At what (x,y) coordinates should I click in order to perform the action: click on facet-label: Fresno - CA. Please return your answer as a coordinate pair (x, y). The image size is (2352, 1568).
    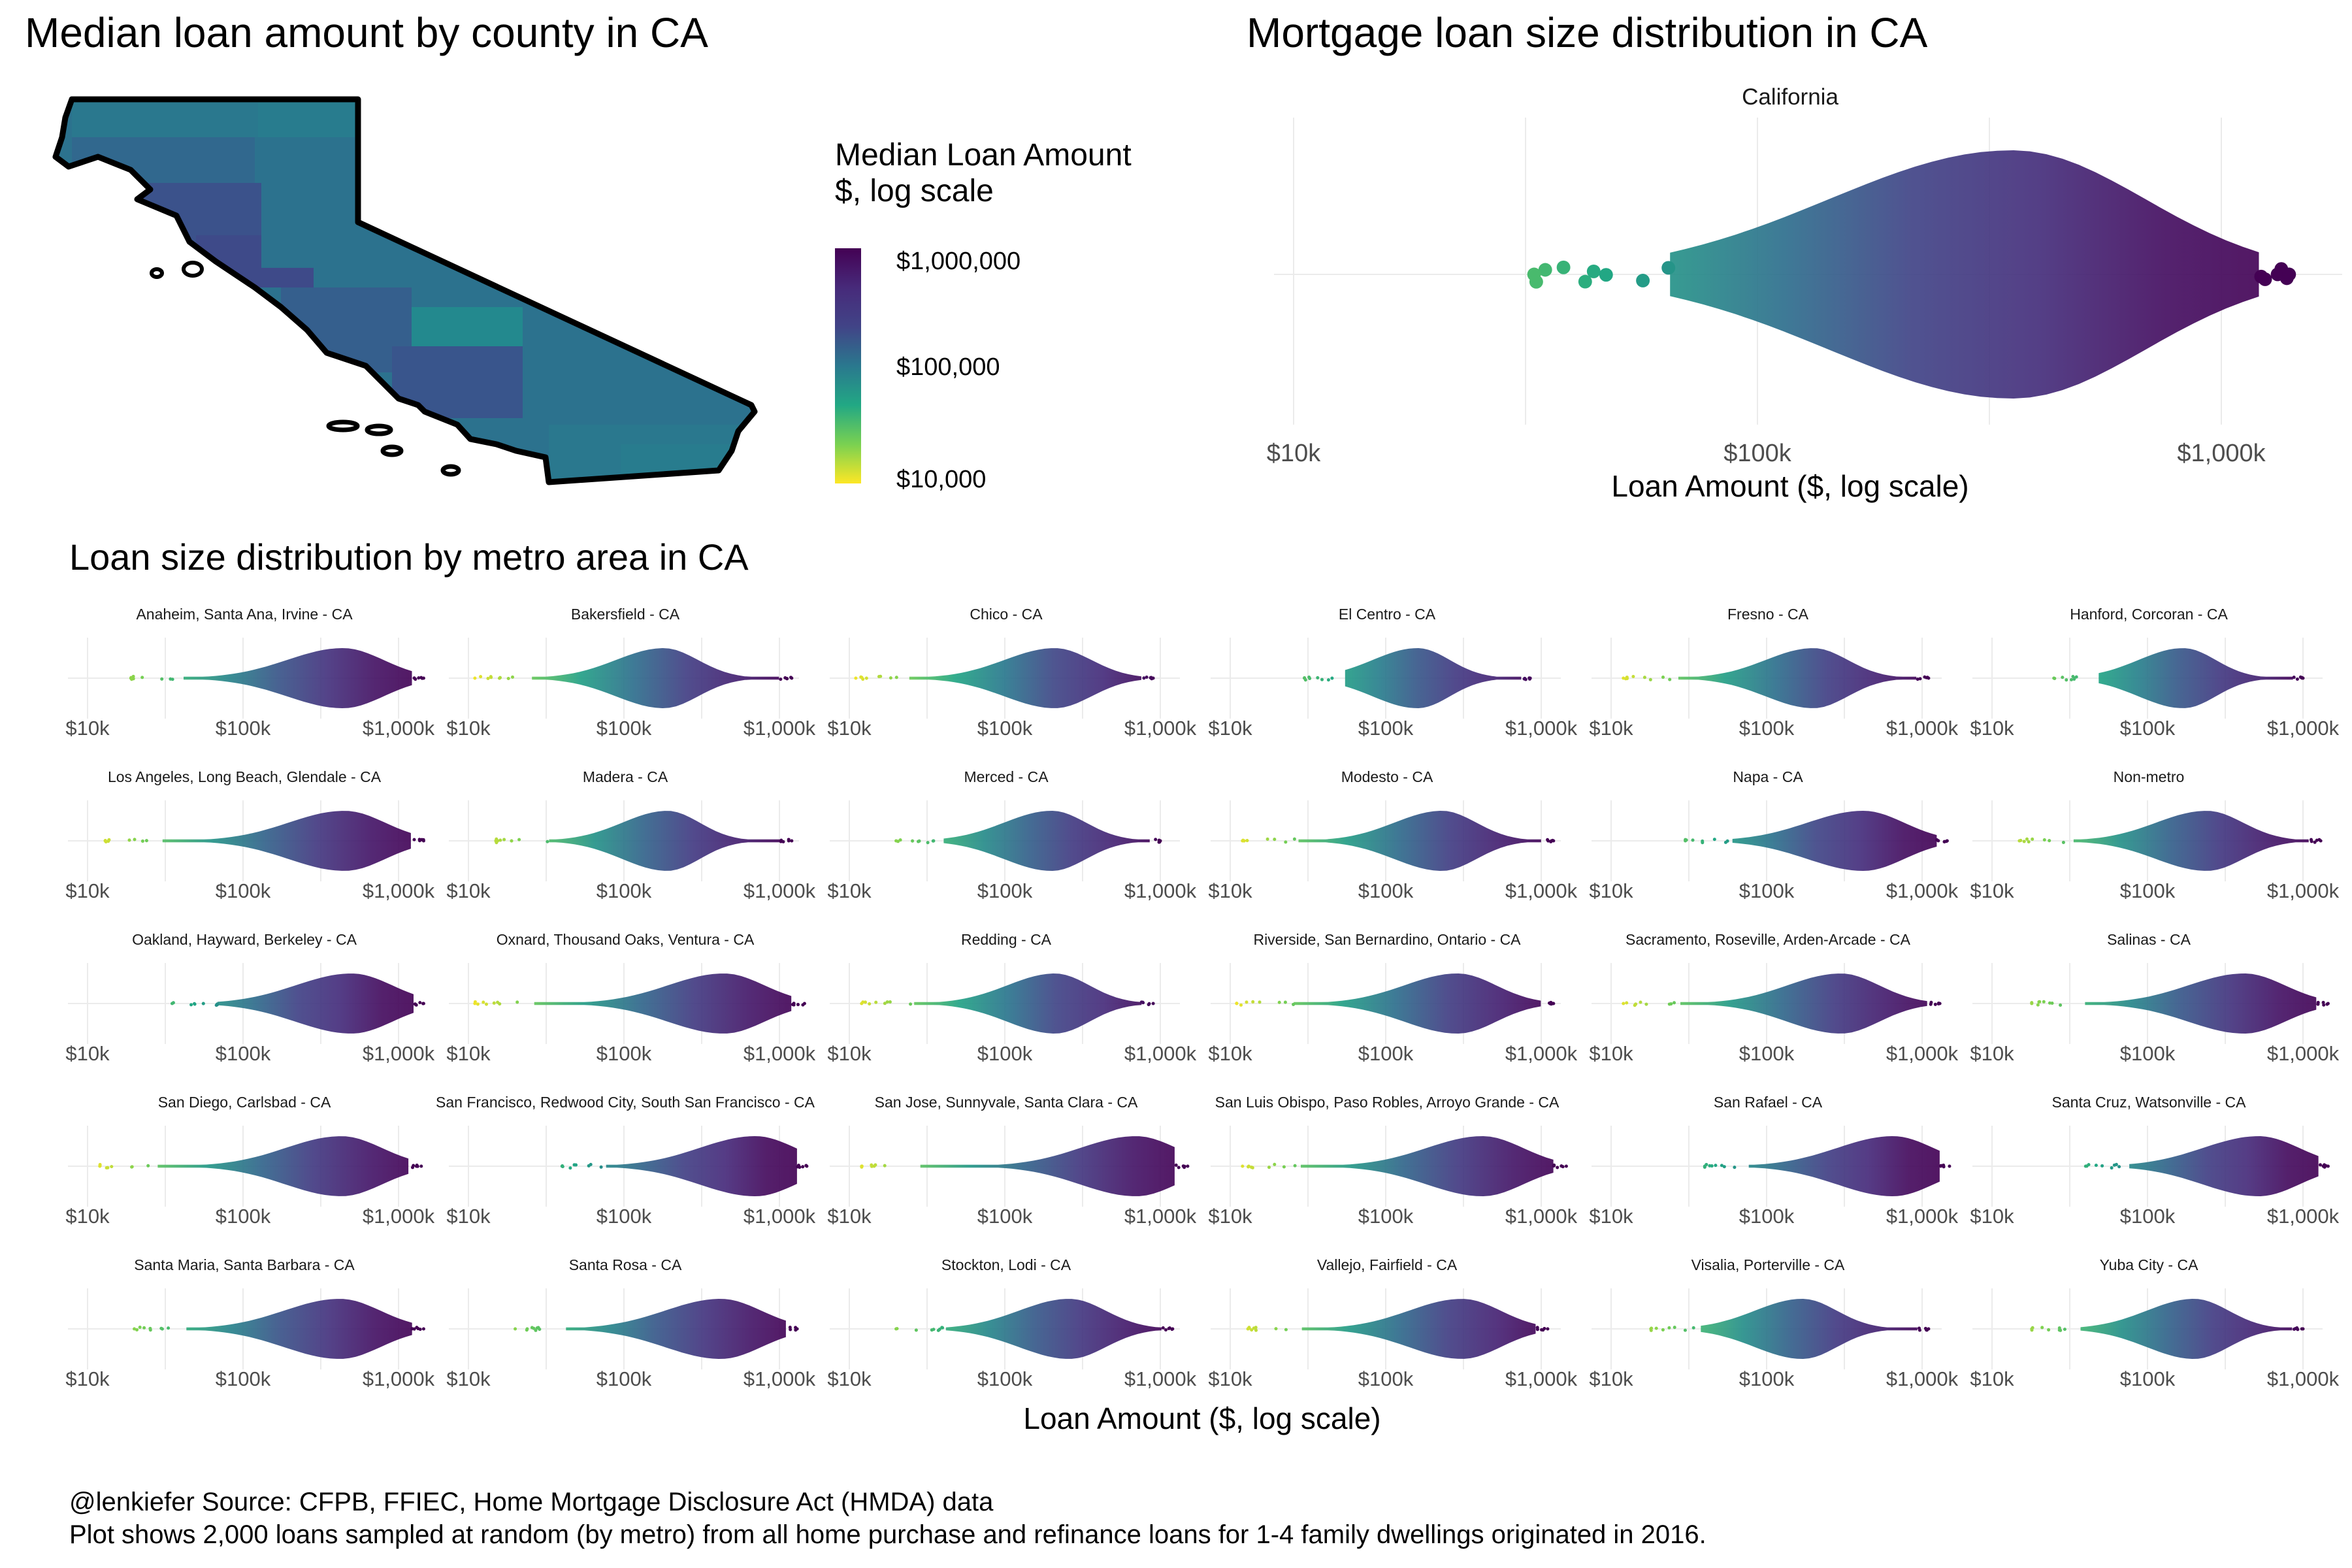
    Looking at the image, I should click on (1768, 614).